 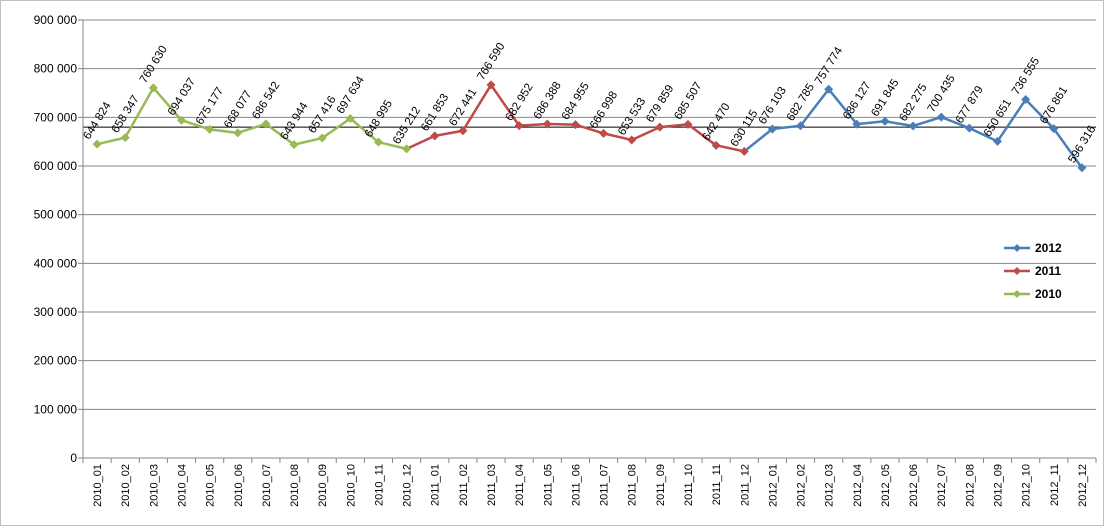 What do you see at coordinates (633, 485) in the screenshot?
I see `x-tick-label: 2011_08` at bounding box center [633, 485].